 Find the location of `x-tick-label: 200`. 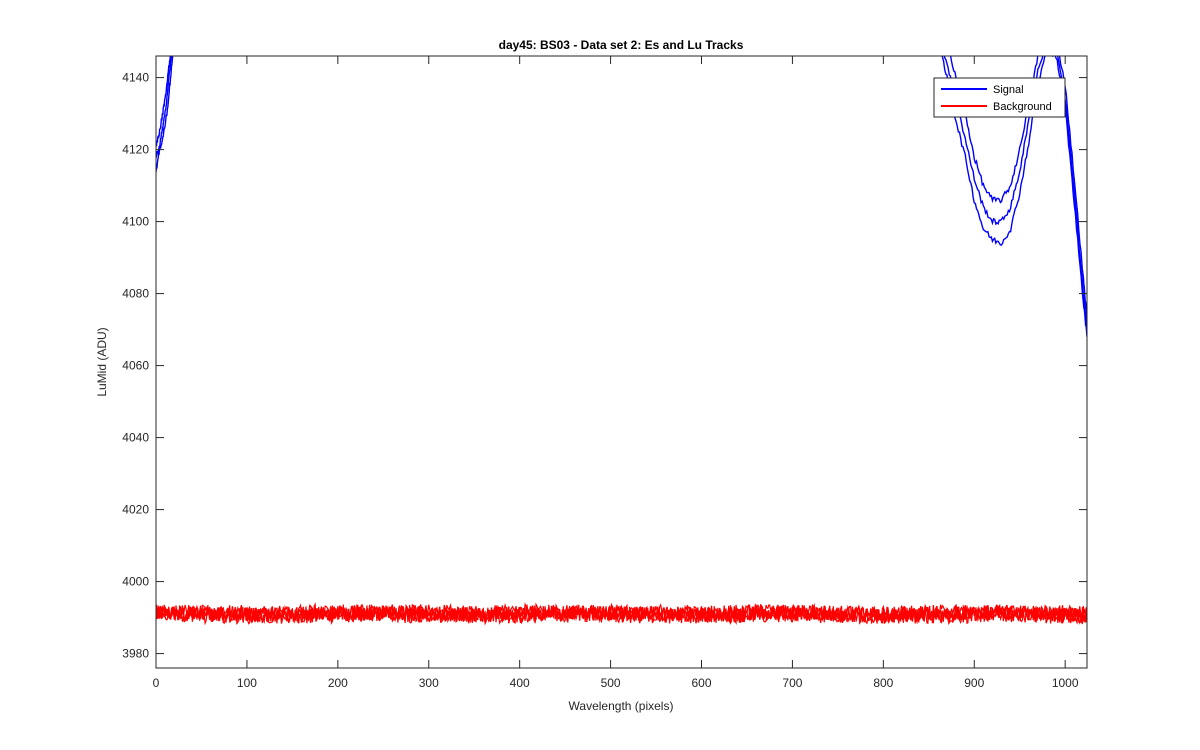

x-tick-label: 200 is located at coordinates (338, 683).